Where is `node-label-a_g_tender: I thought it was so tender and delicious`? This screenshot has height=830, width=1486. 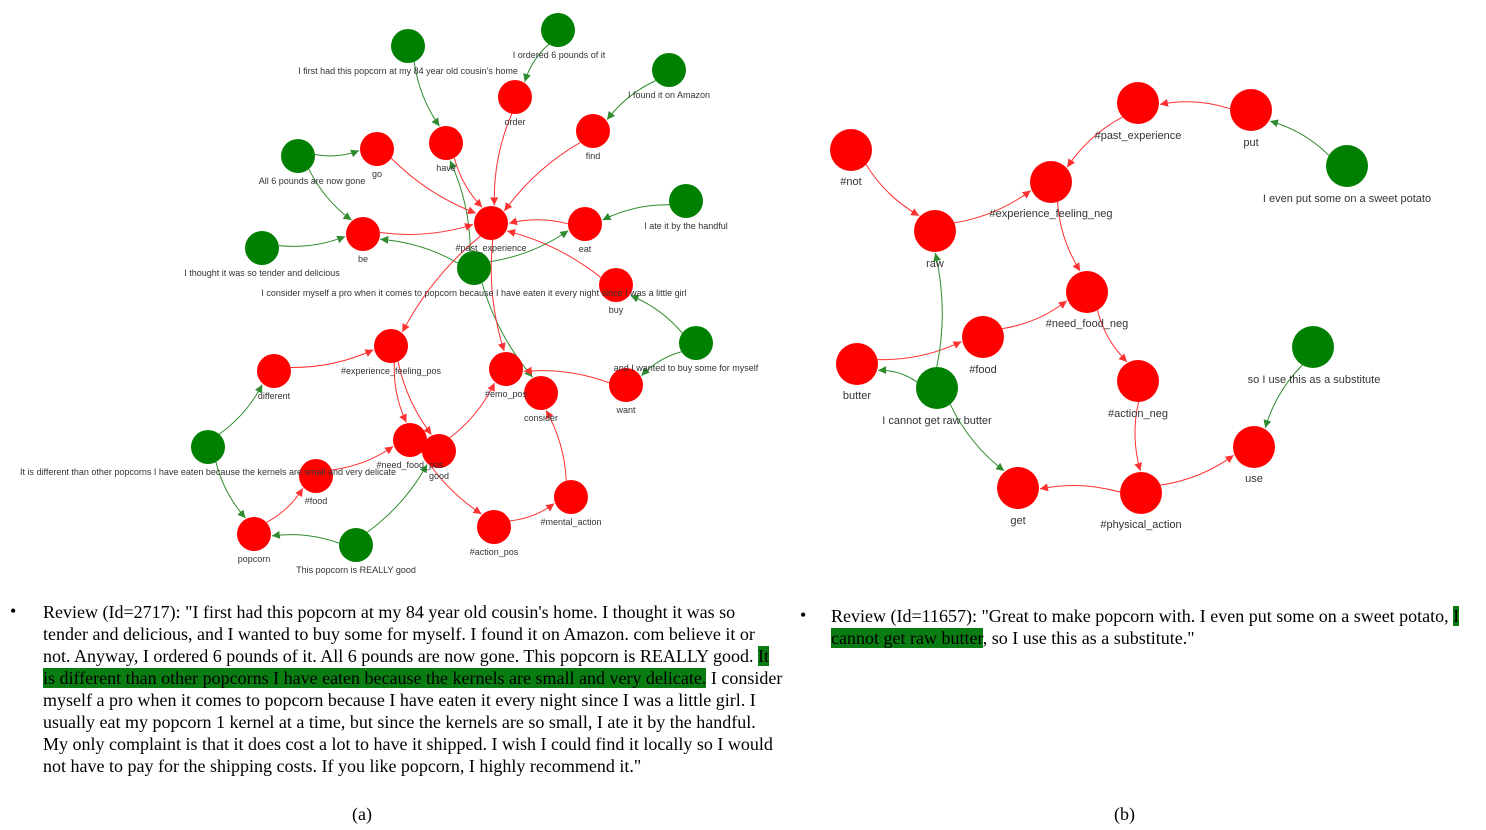 node-label-a_g_tender: I thought it was so tender and delicious is located at coordinates (262, 273).